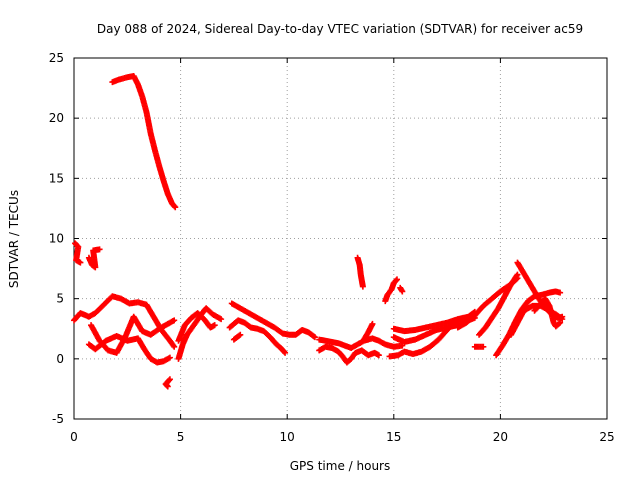 The height and width of the screenshot is (480, 640). I want to click on series-arc-j, so click(361, 343).